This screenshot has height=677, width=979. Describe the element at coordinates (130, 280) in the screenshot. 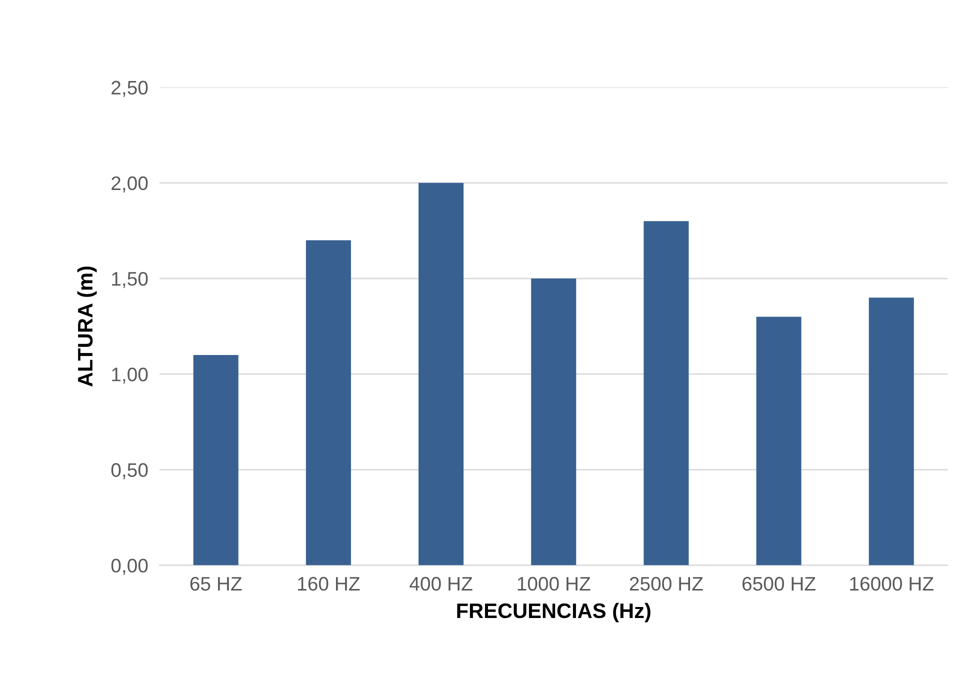

I see `y-tick-label: 1,50` at that location.